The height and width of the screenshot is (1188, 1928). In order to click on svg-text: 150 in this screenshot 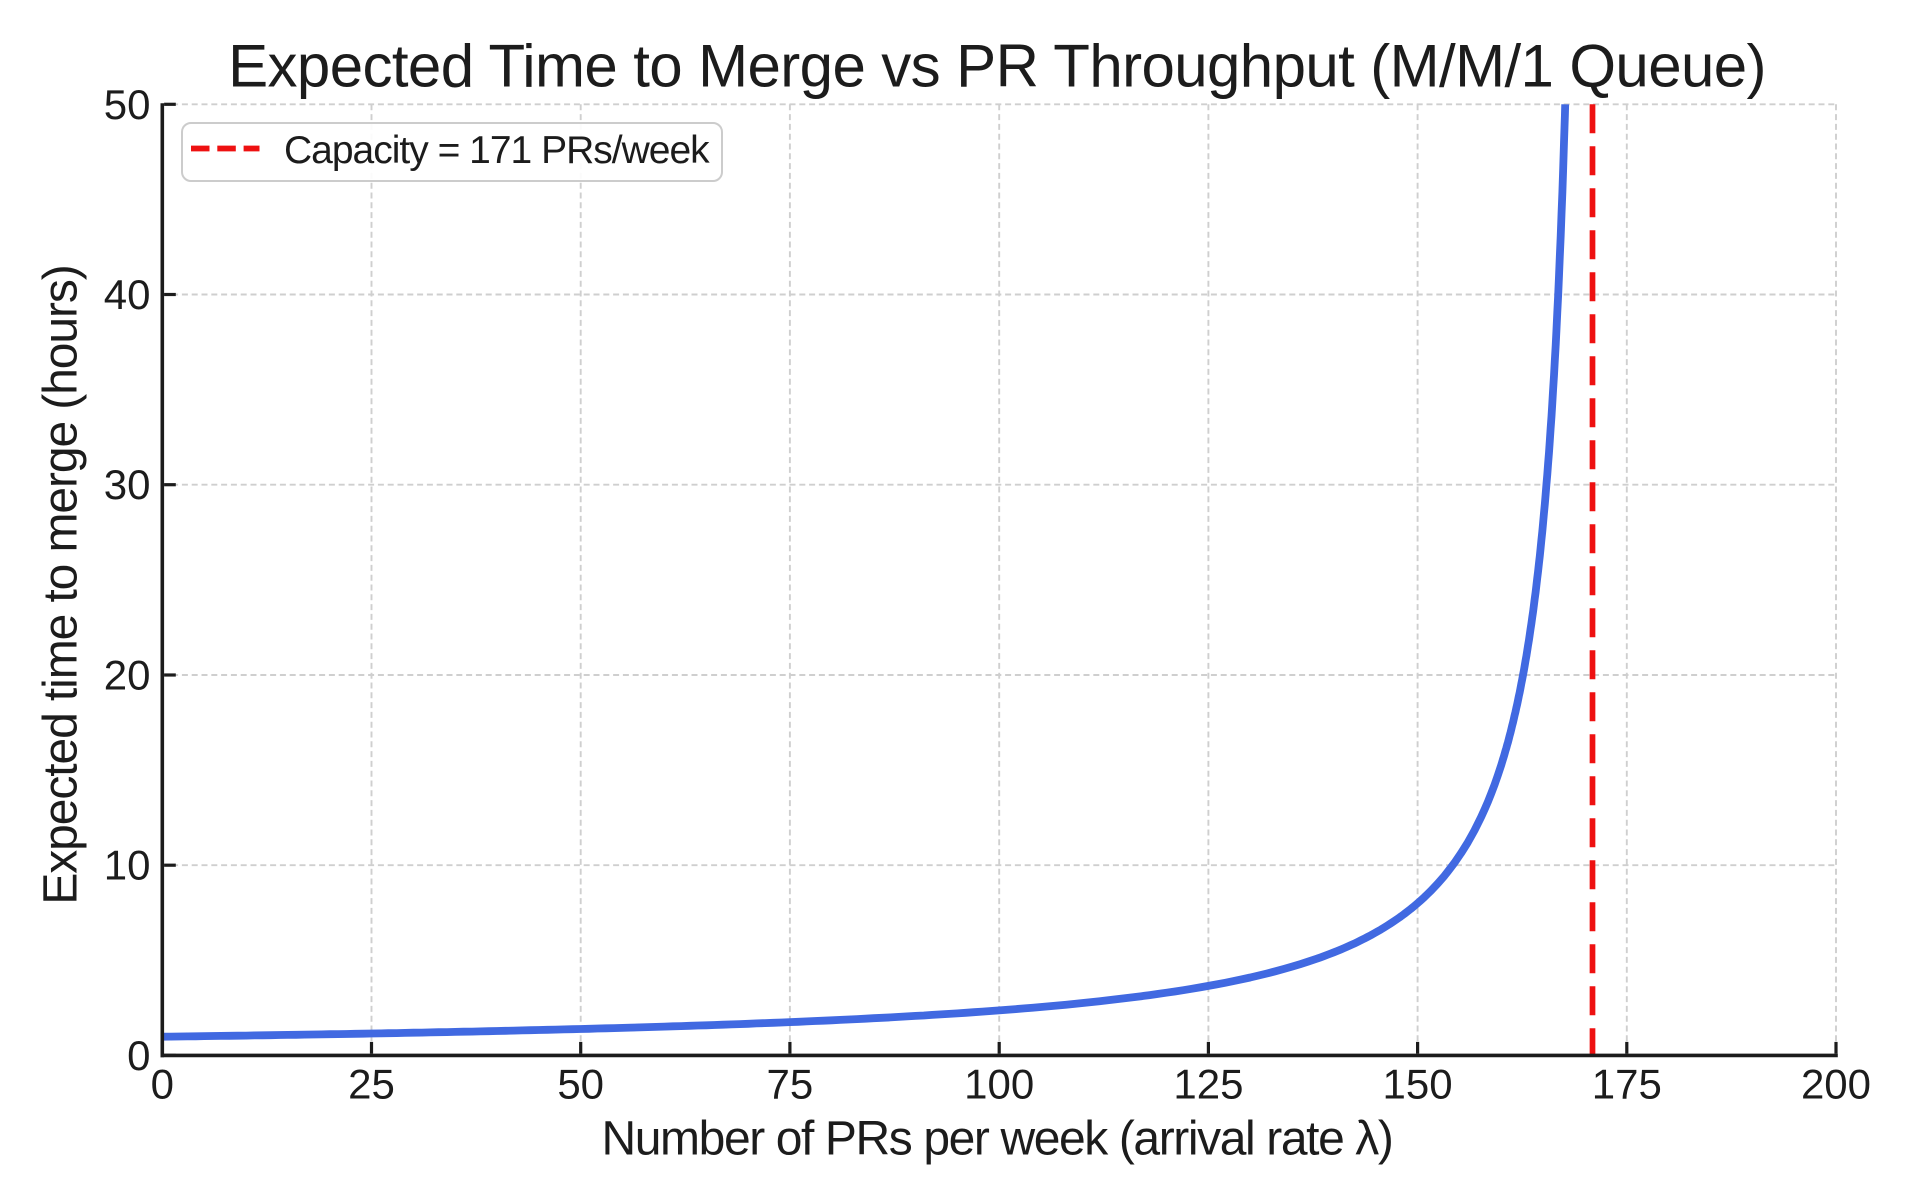, I will do `click(1418, 1084)`.